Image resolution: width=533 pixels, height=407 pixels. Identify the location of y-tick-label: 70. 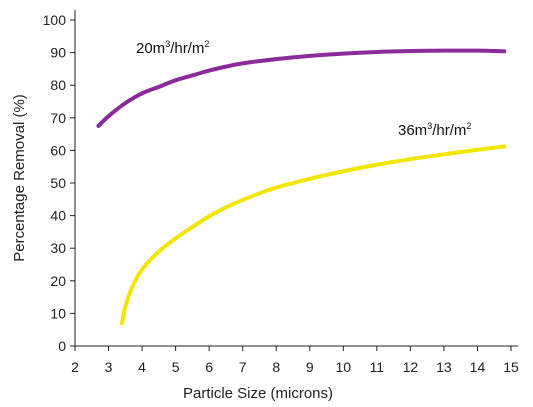
(58, 118).